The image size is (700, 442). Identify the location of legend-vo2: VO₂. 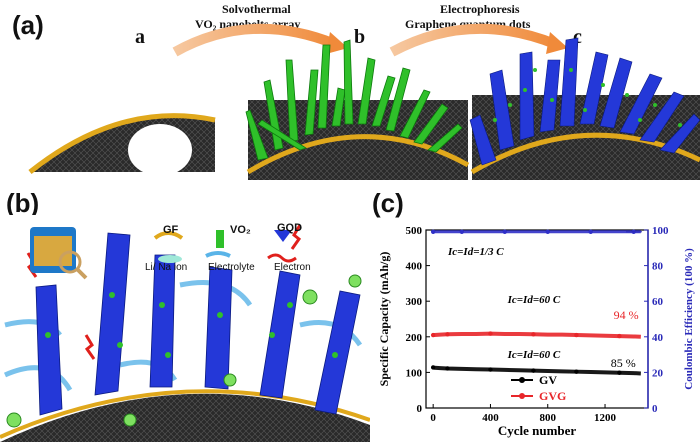
(240, 230).